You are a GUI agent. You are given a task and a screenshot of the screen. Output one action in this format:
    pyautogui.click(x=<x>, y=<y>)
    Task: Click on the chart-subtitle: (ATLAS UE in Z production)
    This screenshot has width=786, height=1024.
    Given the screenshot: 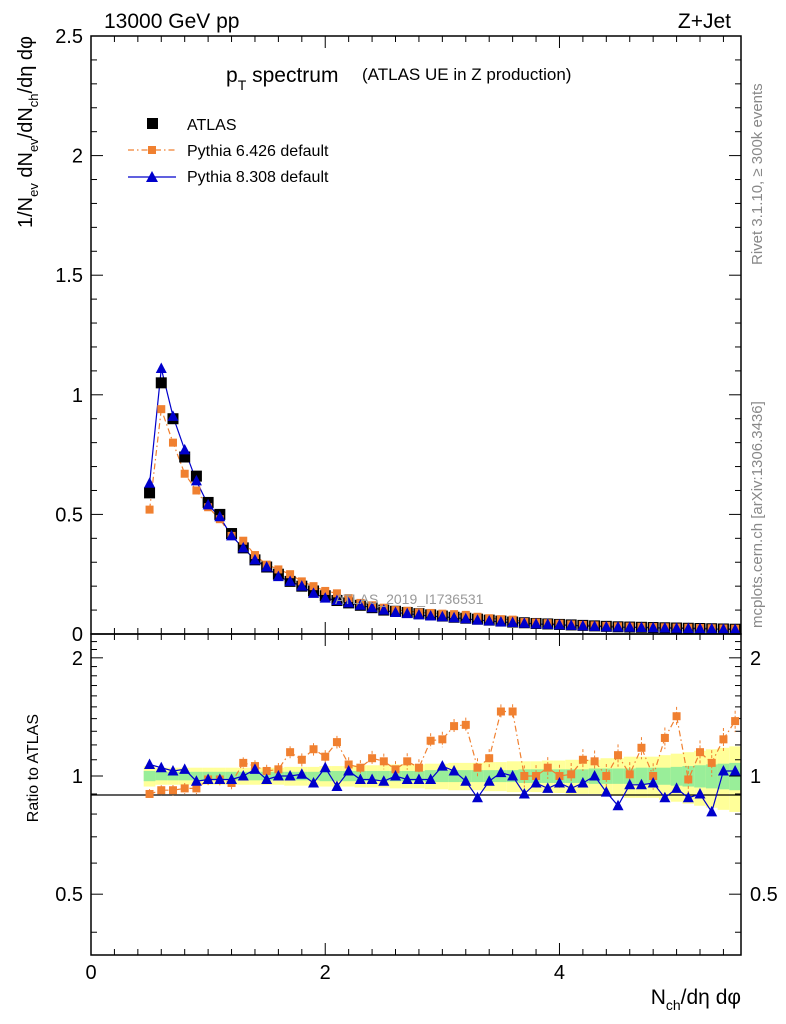 What is the action you would take?
    pyautogui.click(x=466, y=74)
    